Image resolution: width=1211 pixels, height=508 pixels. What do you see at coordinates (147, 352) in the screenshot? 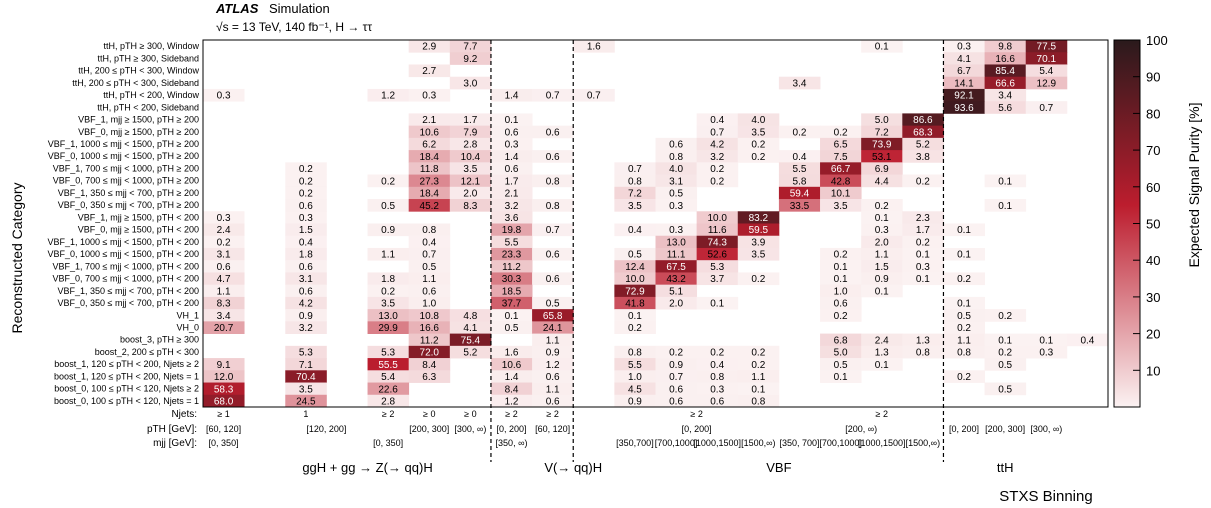
I see `row-label: boost_2, 200 ≤ pTH < 300` at bounding box center [147, 352].